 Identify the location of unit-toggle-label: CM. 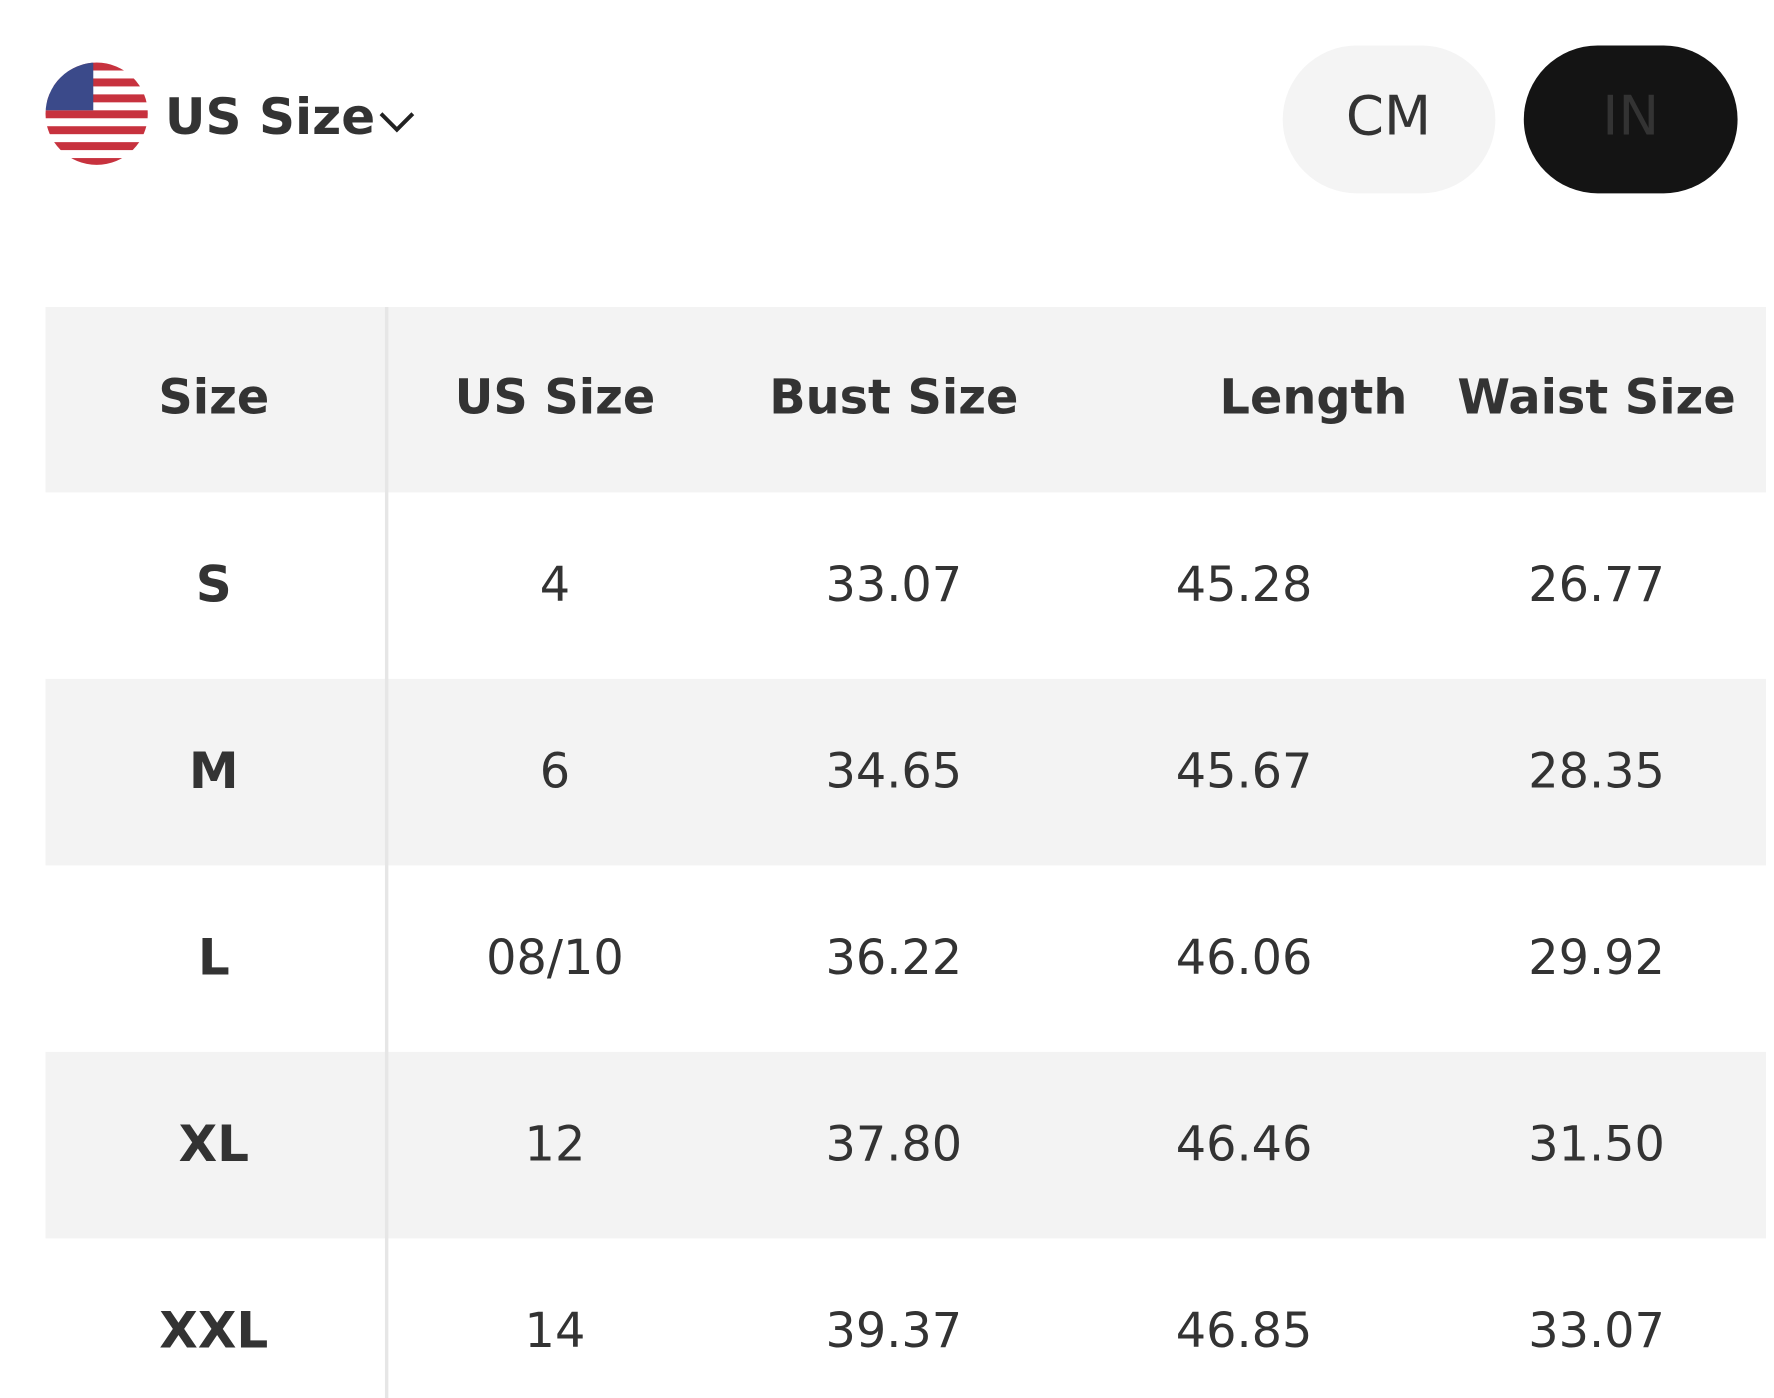
(1388, 116).